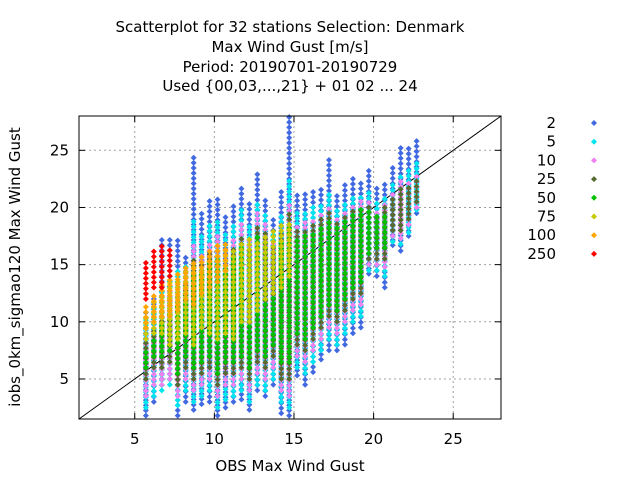  Describe the element at coordinates (15, 267) in the screenshot. I see `y-axis-label: iobs_0km_sigmao120 Max Wind Gust` at that location.